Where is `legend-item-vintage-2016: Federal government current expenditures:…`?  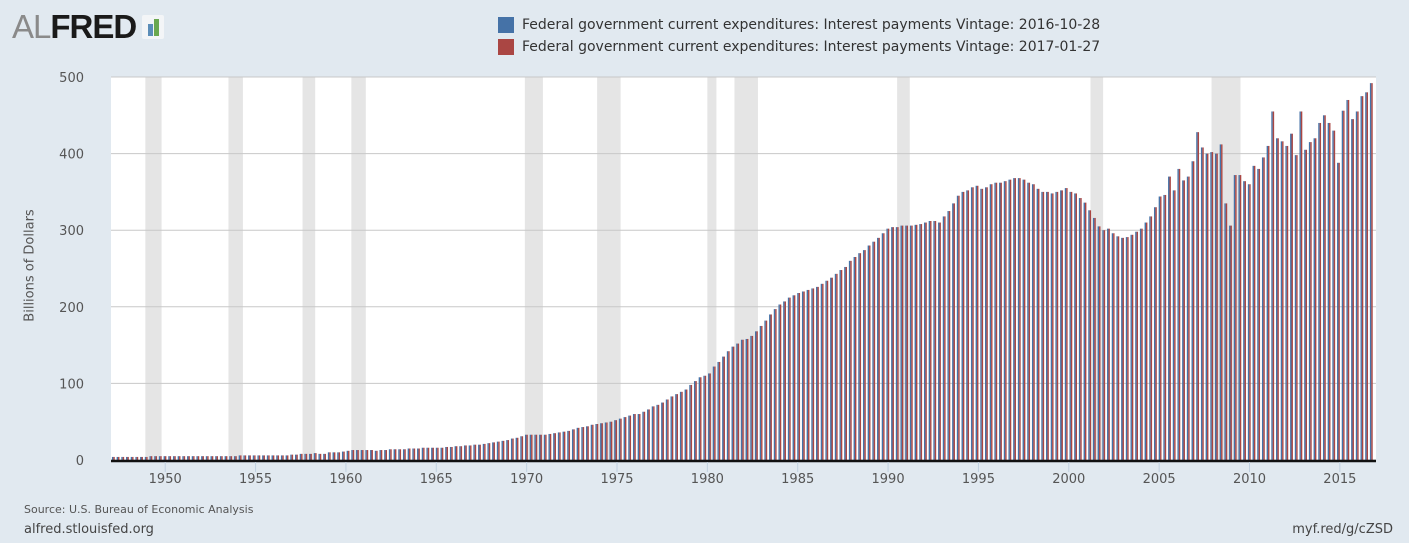 legend-item-vintage-2016: Federal government current expenditures:… is located at coordinates (799, 25).